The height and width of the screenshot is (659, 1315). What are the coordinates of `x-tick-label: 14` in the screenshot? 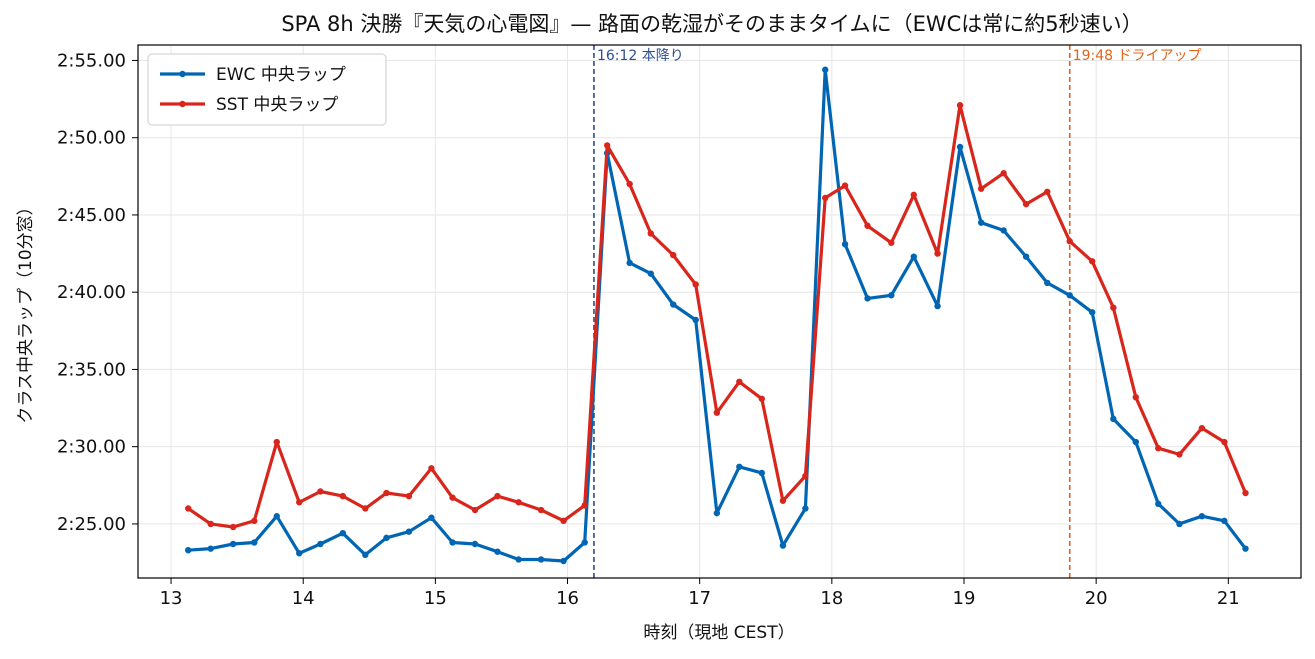 It's located at (303, 598).